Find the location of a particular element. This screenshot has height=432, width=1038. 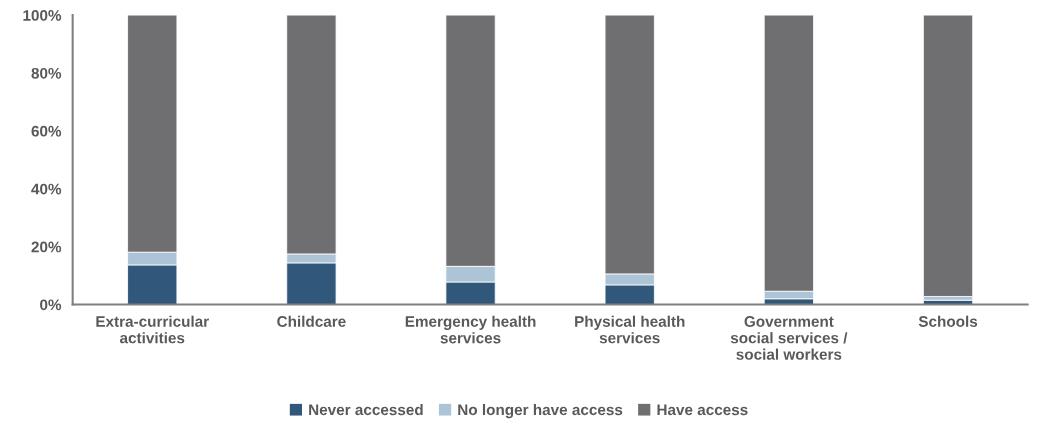

y-tick-label: 20% is located at coordinates (46, 247).